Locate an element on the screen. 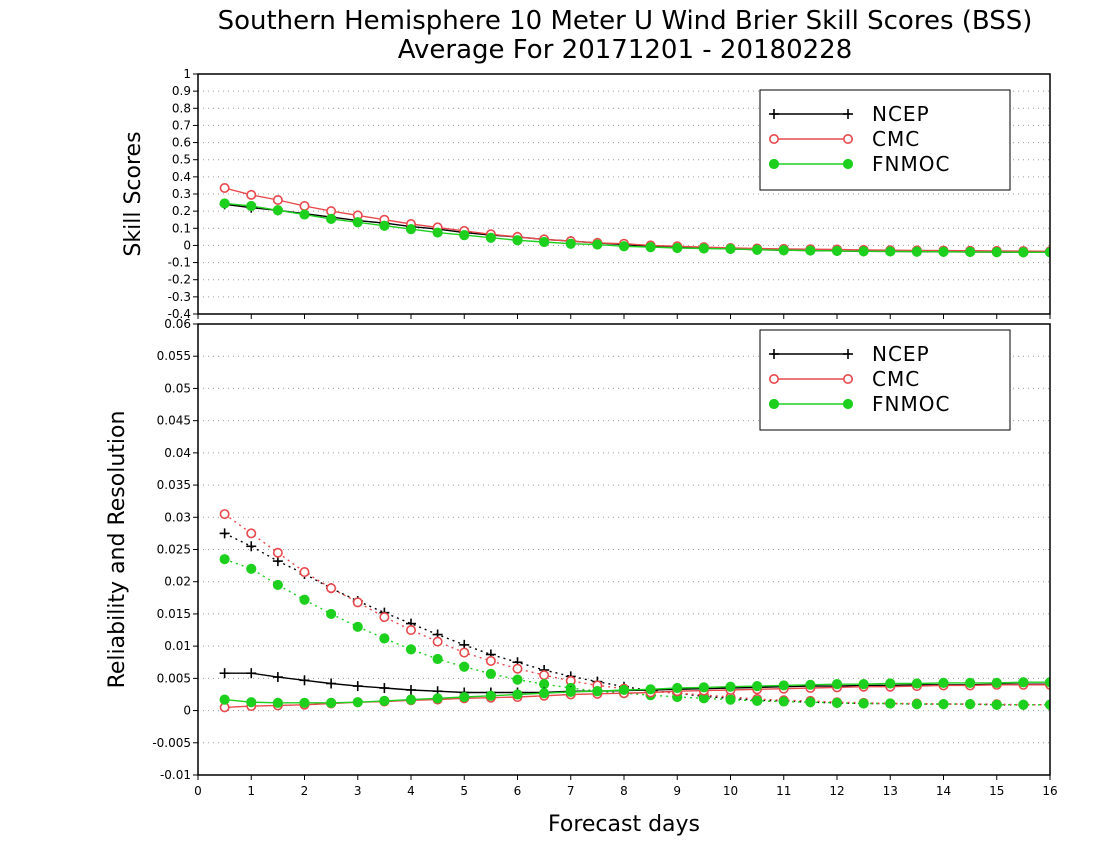  legend-label: NCEP is located at coordinates (901, 354).